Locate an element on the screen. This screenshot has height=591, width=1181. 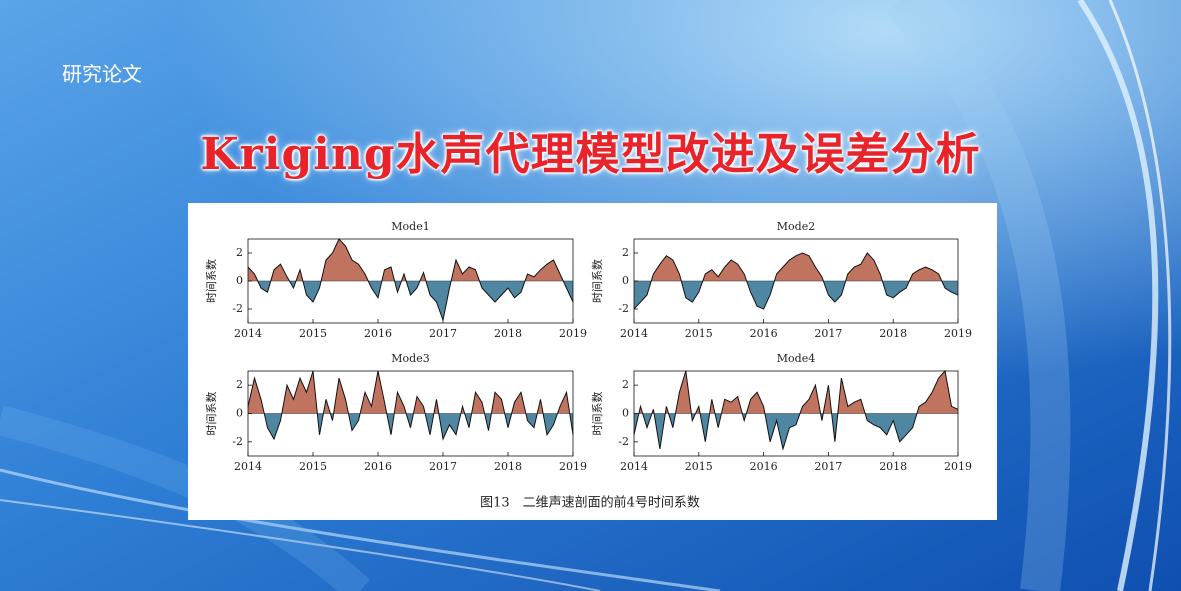
subplot: Mode2 时间系数 -2 0 2 2014 2015 2016 2017 2018 2019 is located at coordinates (781, 280).